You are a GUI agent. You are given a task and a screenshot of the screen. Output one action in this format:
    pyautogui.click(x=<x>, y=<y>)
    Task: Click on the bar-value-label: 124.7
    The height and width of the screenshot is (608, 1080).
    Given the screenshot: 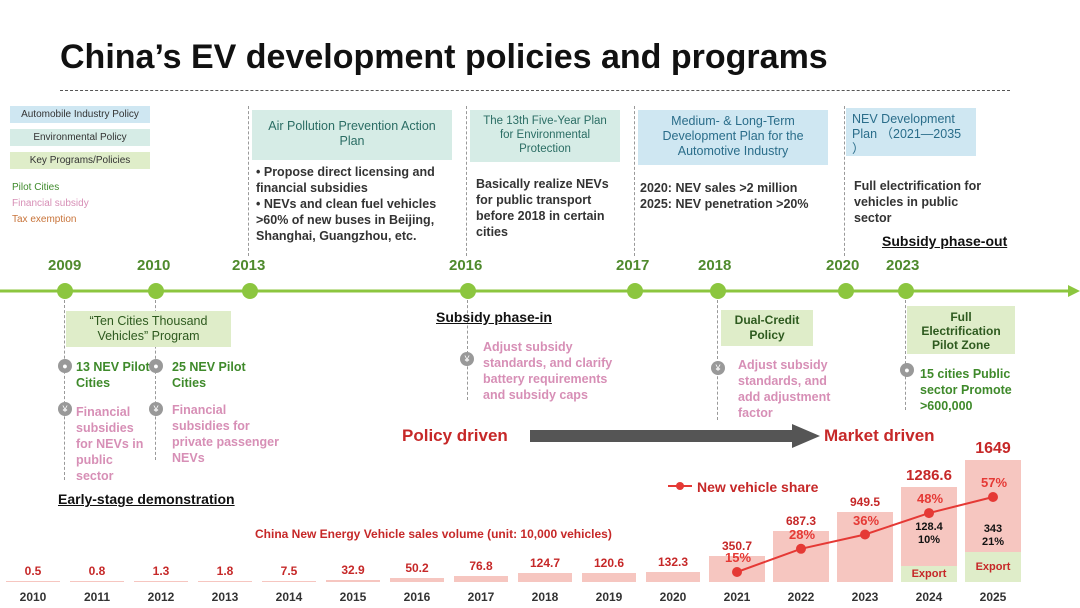 What is the action you would take?
    pyautogui.click(x=545, y=562)
    